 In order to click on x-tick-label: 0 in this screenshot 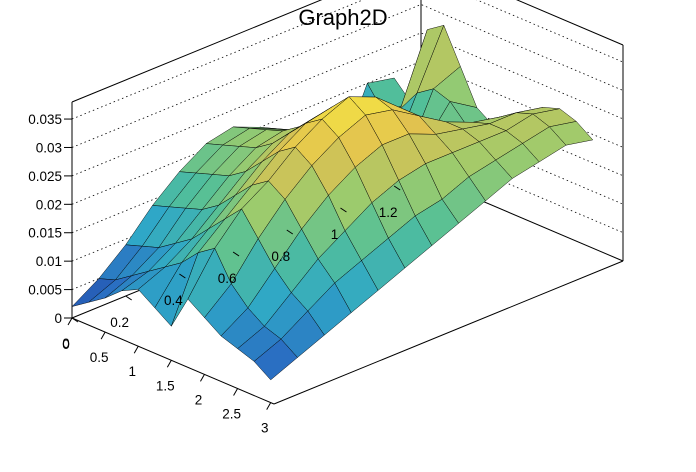, I will do `click(66, 343)`.